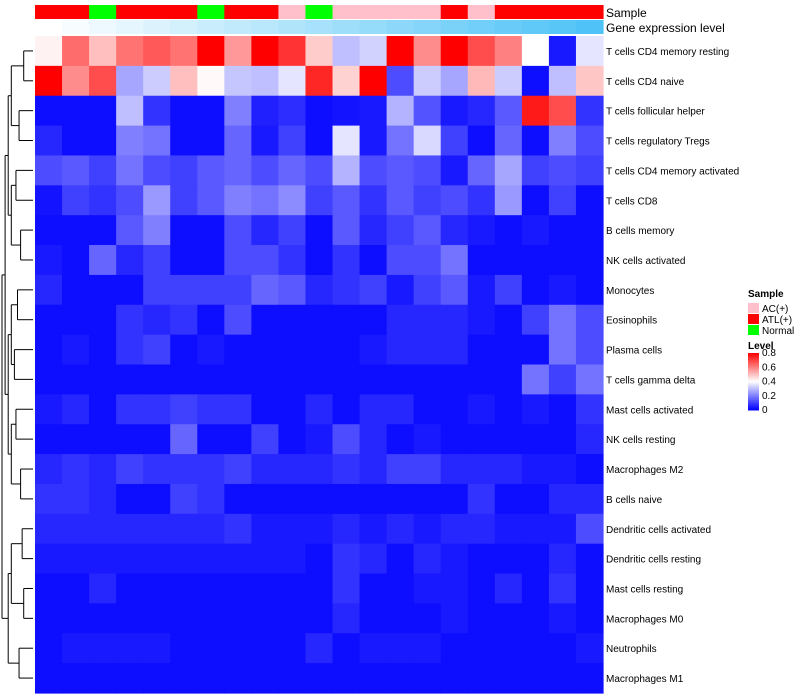 The image size is (800, 700). What do you see at coordinates (645, 82) in the screenshot?
I see `row-label: T cells CD4 naive` at bounding box center [645, 82].